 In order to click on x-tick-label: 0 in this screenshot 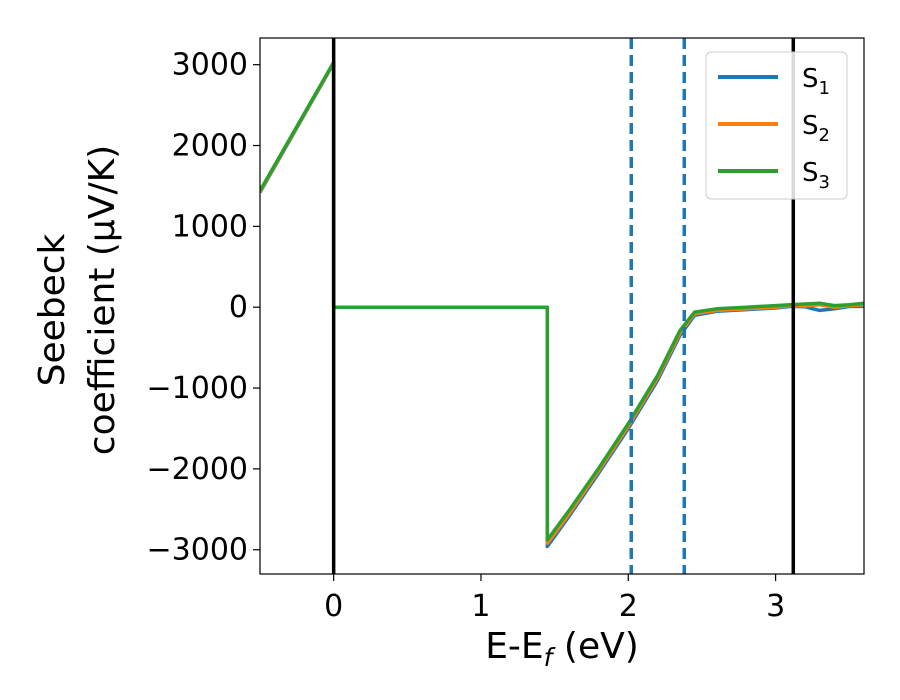, I will do `click(333, 606)`.